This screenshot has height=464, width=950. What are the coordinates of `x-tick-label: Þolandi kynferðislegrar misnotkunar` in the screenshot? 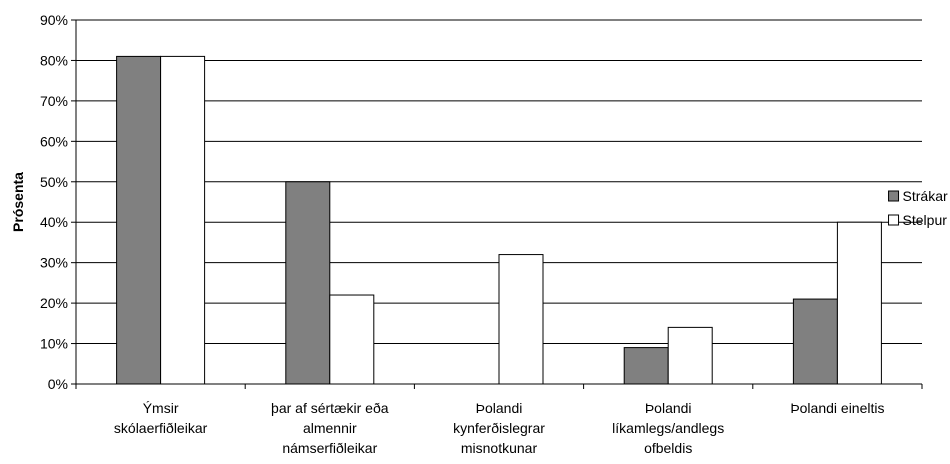 It's located at (499, 428).